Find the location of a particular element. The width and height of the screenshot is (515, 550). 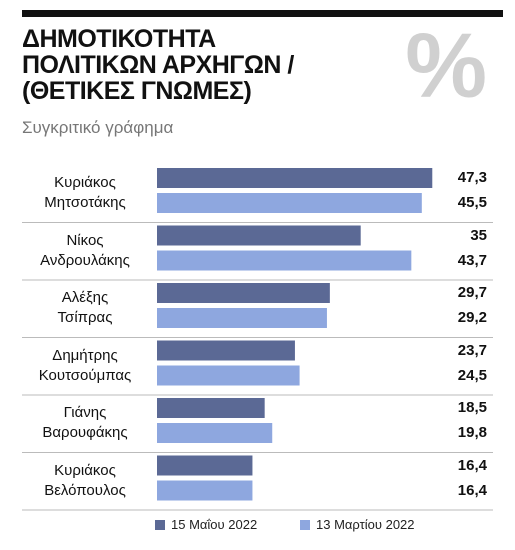

category-label: Δημήτρης Κουτσούμπας is located at coordinates (85, 365).